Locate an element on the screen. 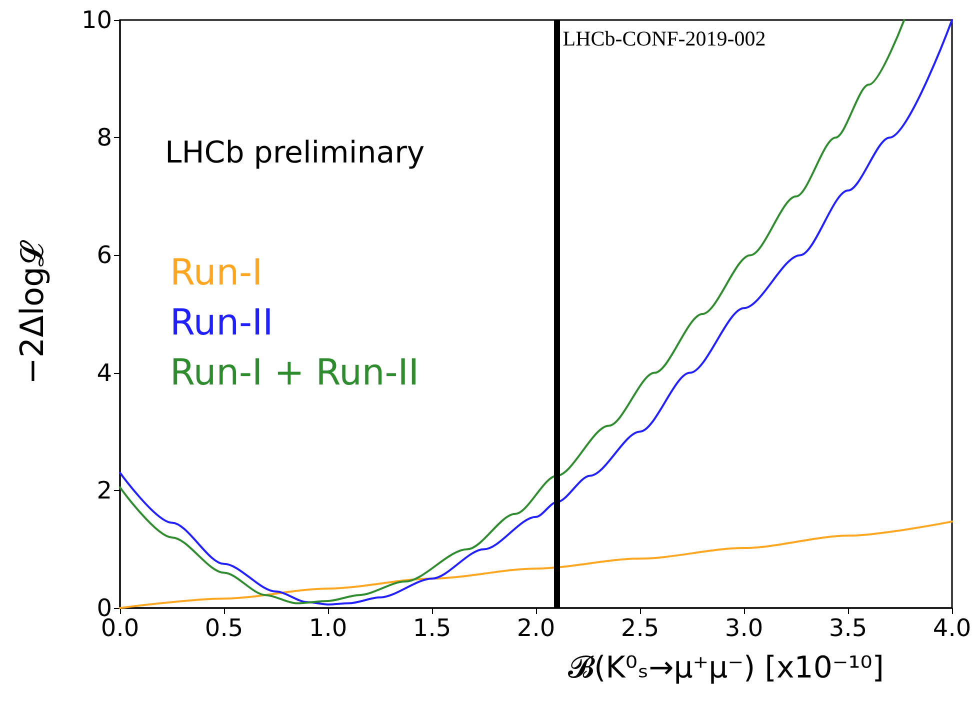  x-tick-label: 3.0 is located at coordinates (744, 628).